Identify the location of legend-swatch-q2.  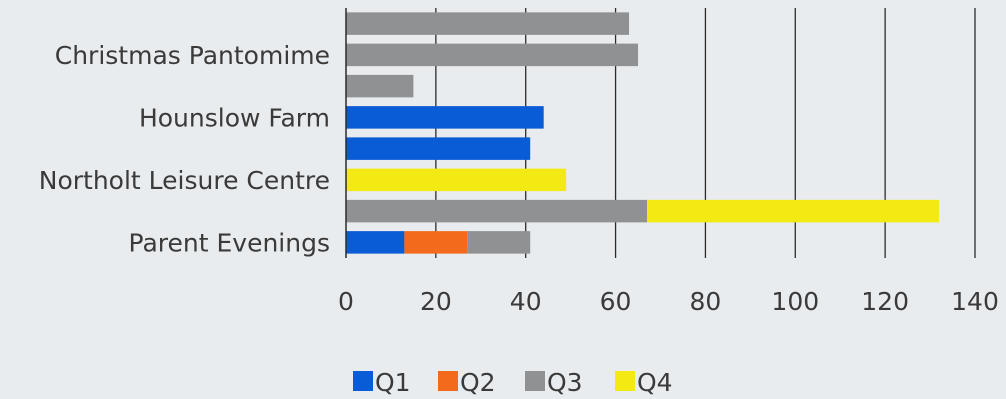
(448, 381).